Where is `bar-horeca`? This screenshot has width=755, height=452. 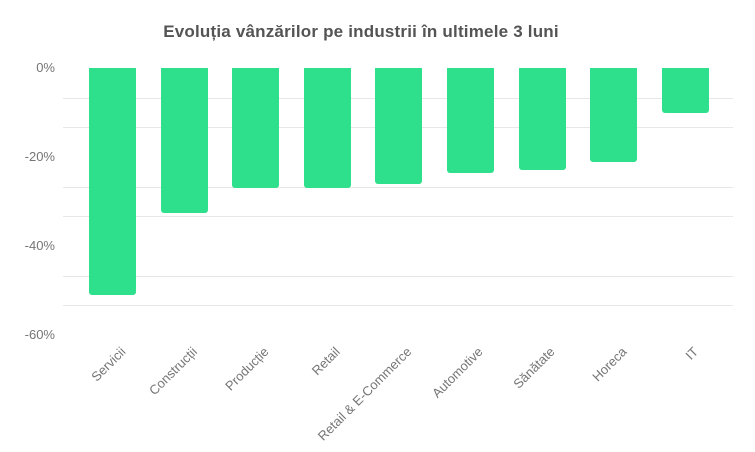 bar-horeca is located at coordinates (614, 115).